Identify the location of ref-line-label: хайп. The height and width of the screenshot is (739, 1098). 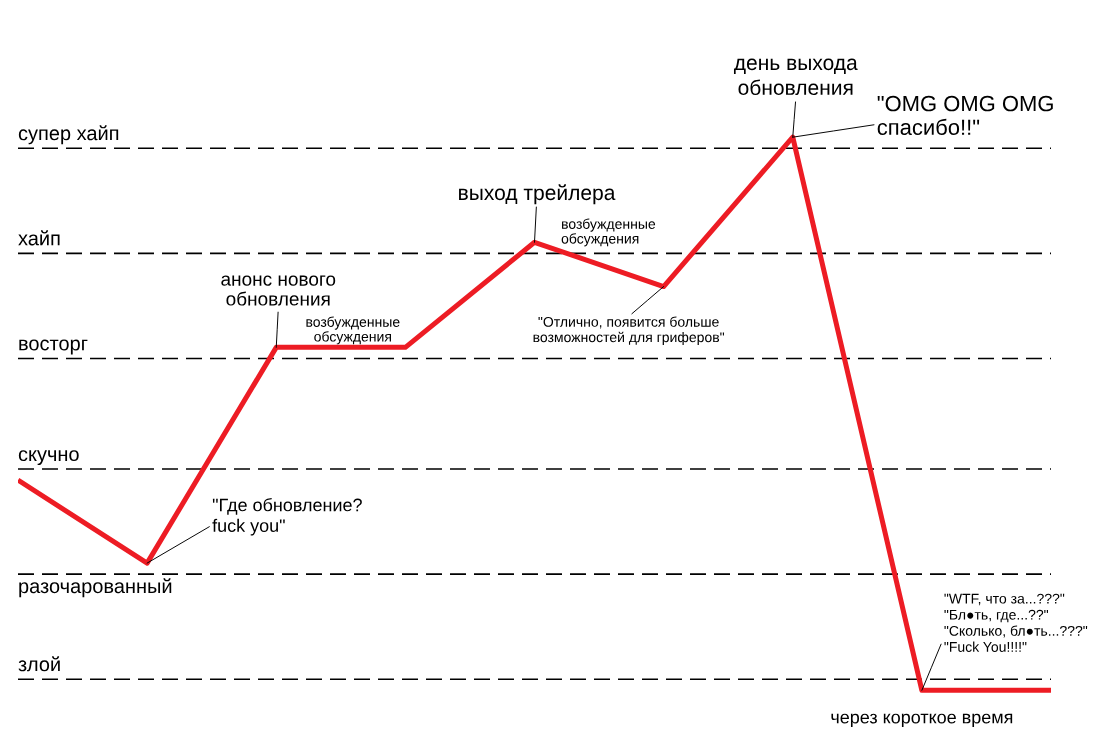
(39, 238).